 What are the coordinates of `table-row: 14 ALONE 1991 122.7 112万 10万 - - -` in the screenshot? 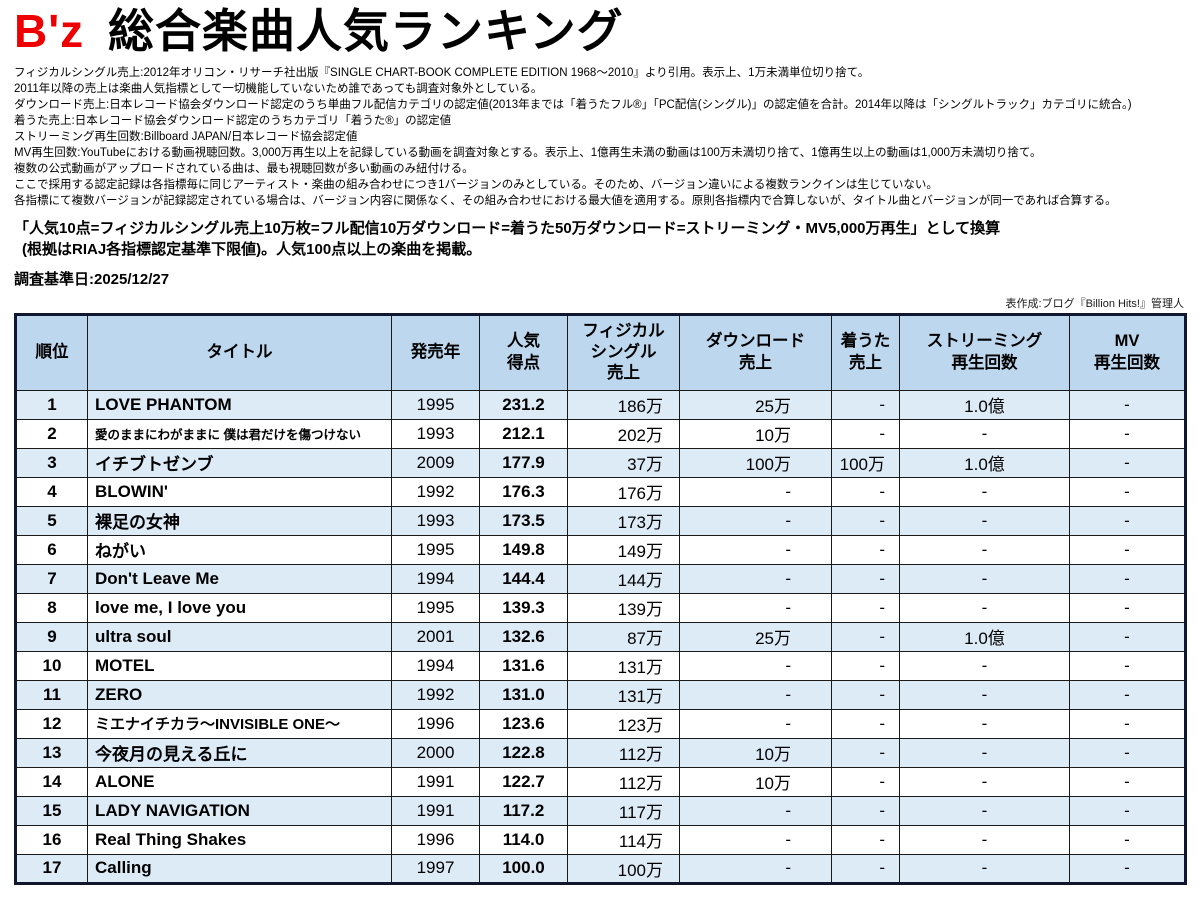 It's located at (600, 781).